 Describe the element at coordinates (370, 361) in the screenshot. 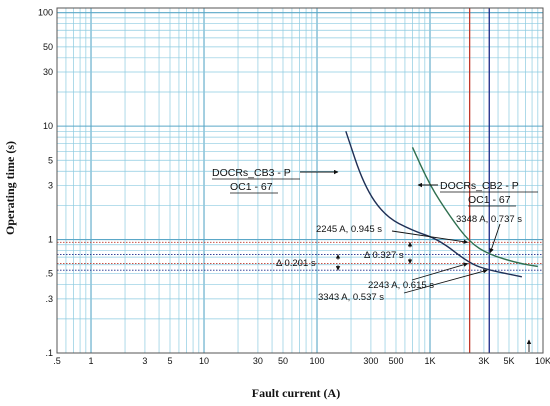

I see `x-tick-label: 300` at that location.